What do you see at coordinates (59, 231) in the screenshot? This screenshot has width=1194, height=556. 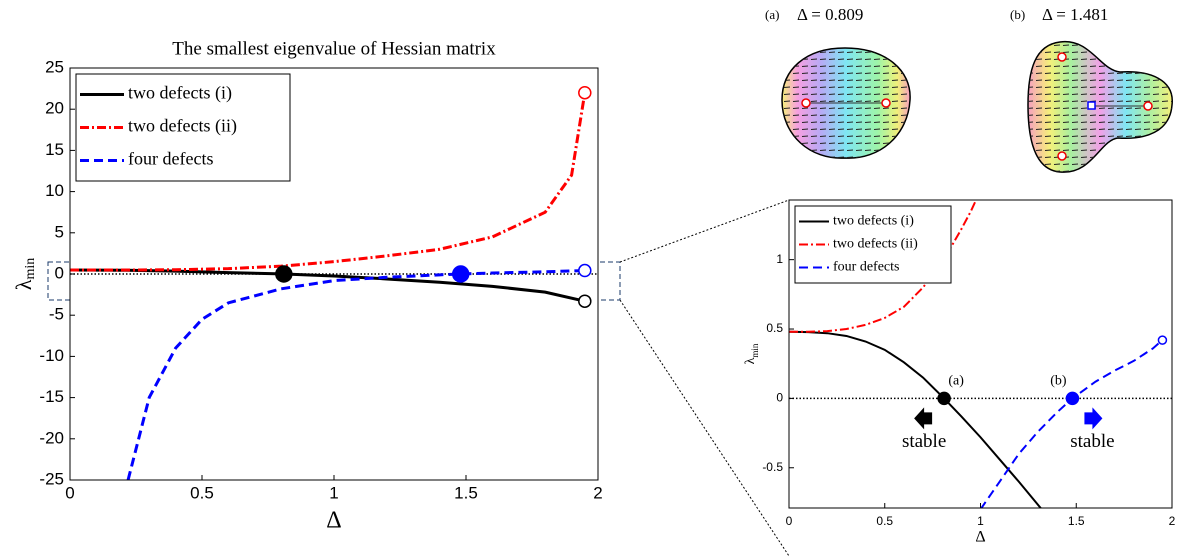 I see `y-tick-label: 5` at bounding box center [59, 231].